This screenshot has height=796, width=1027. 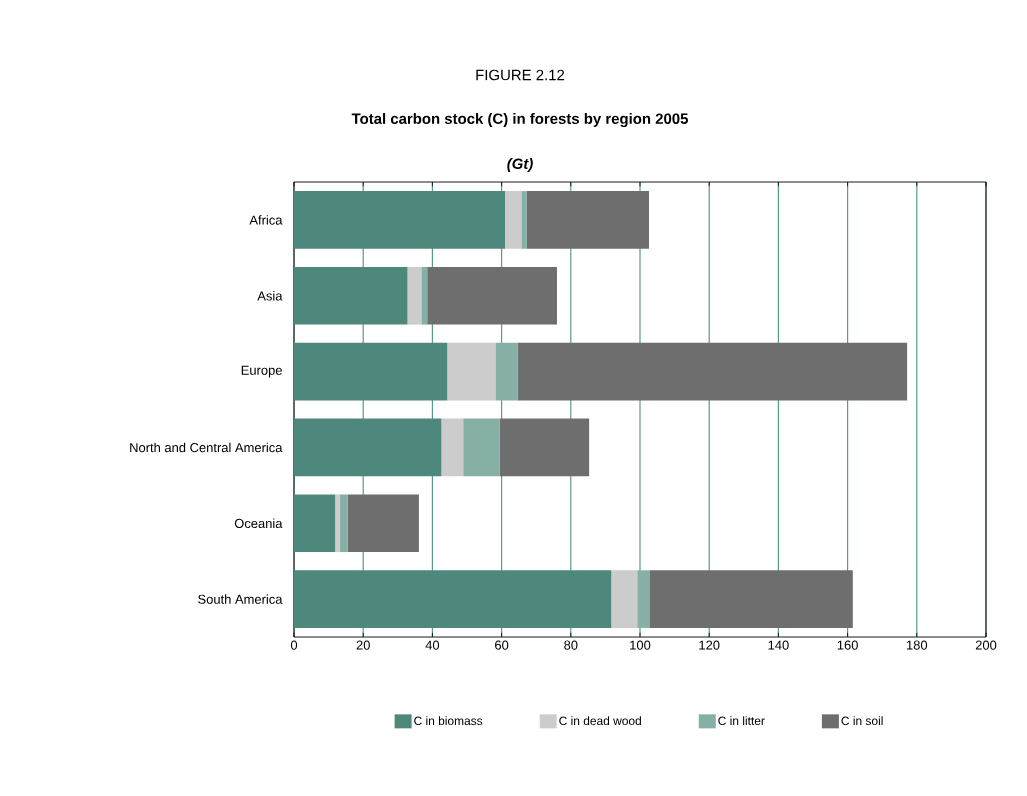 What do you see at coordinates (709, 645) in the screenshot?
I see `x-tick-label: 120` at bounding box center [709, 645].